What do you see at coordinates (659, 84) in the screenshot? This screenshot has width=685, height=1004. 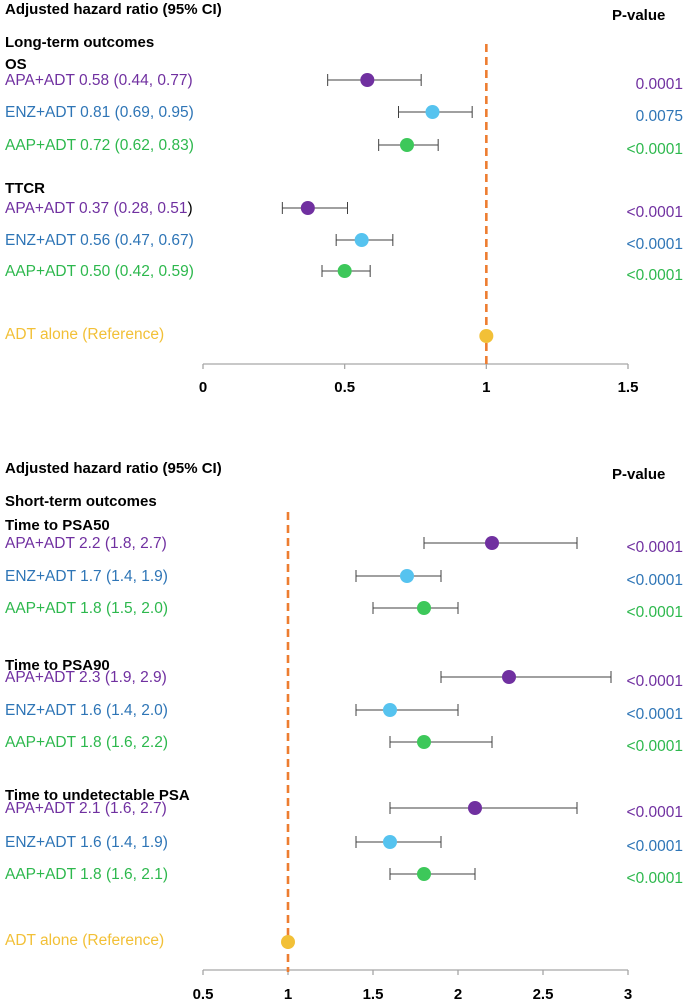 I see `p-value: 0.0001` at bounding box center [659, 84].